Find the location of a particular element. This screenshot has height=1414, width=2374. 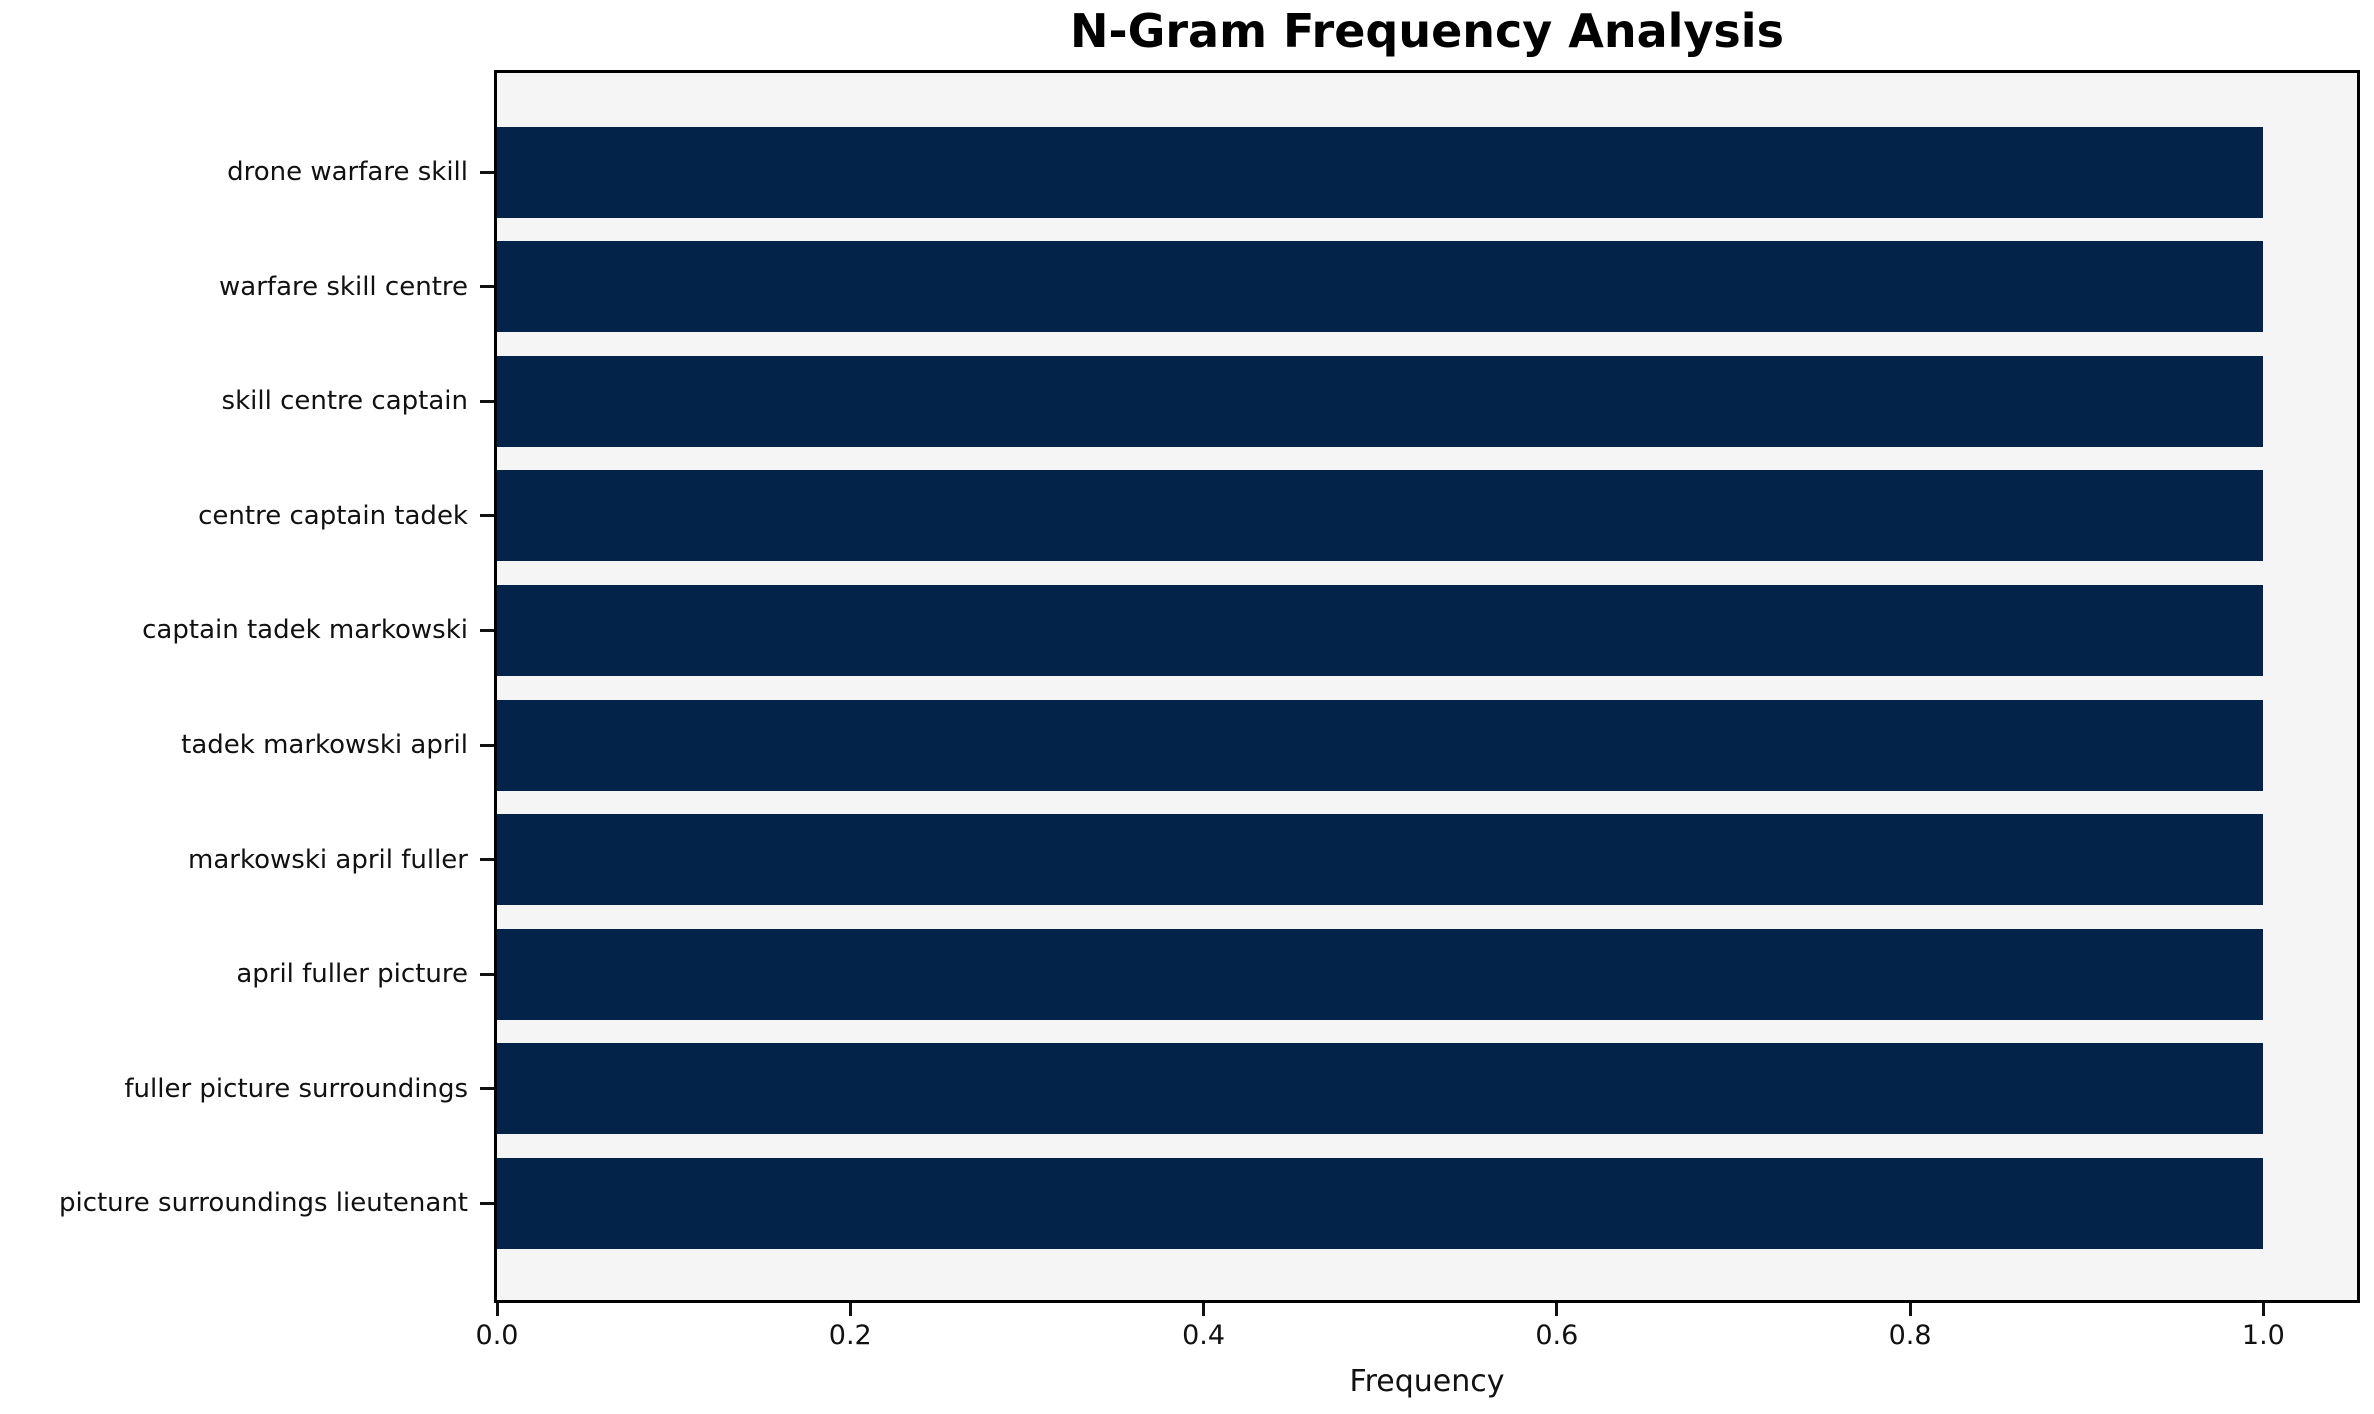

chart-title: N-Gram Frequency Analysis is located at coordinates (1427, 31).